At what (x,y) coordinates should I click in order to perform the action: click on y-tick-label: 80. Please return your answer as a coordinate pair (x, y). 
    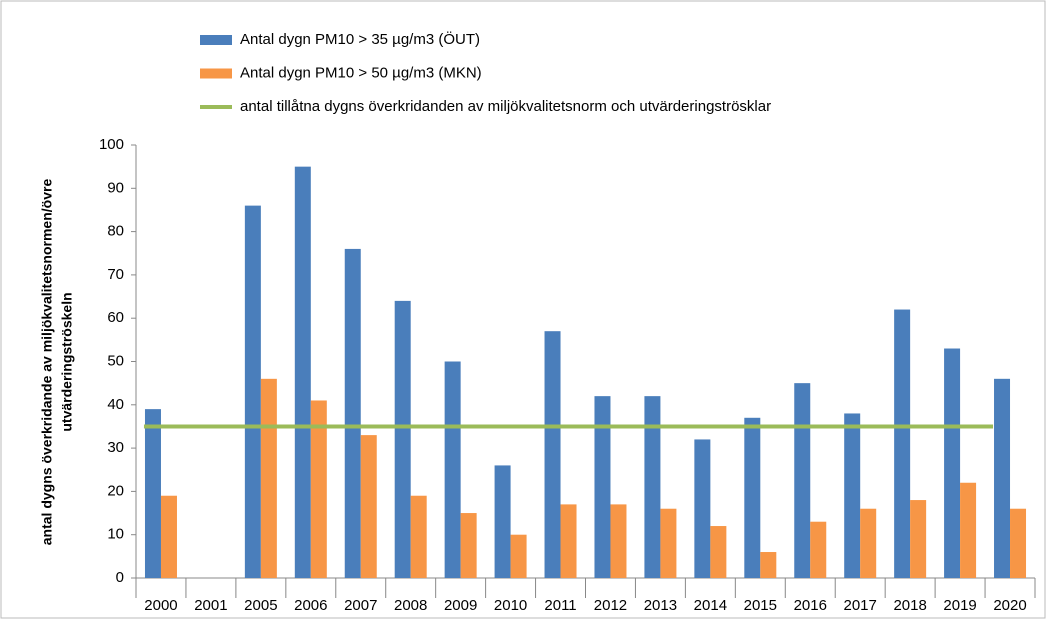
    Looking at the image, I should click on (115, 231).